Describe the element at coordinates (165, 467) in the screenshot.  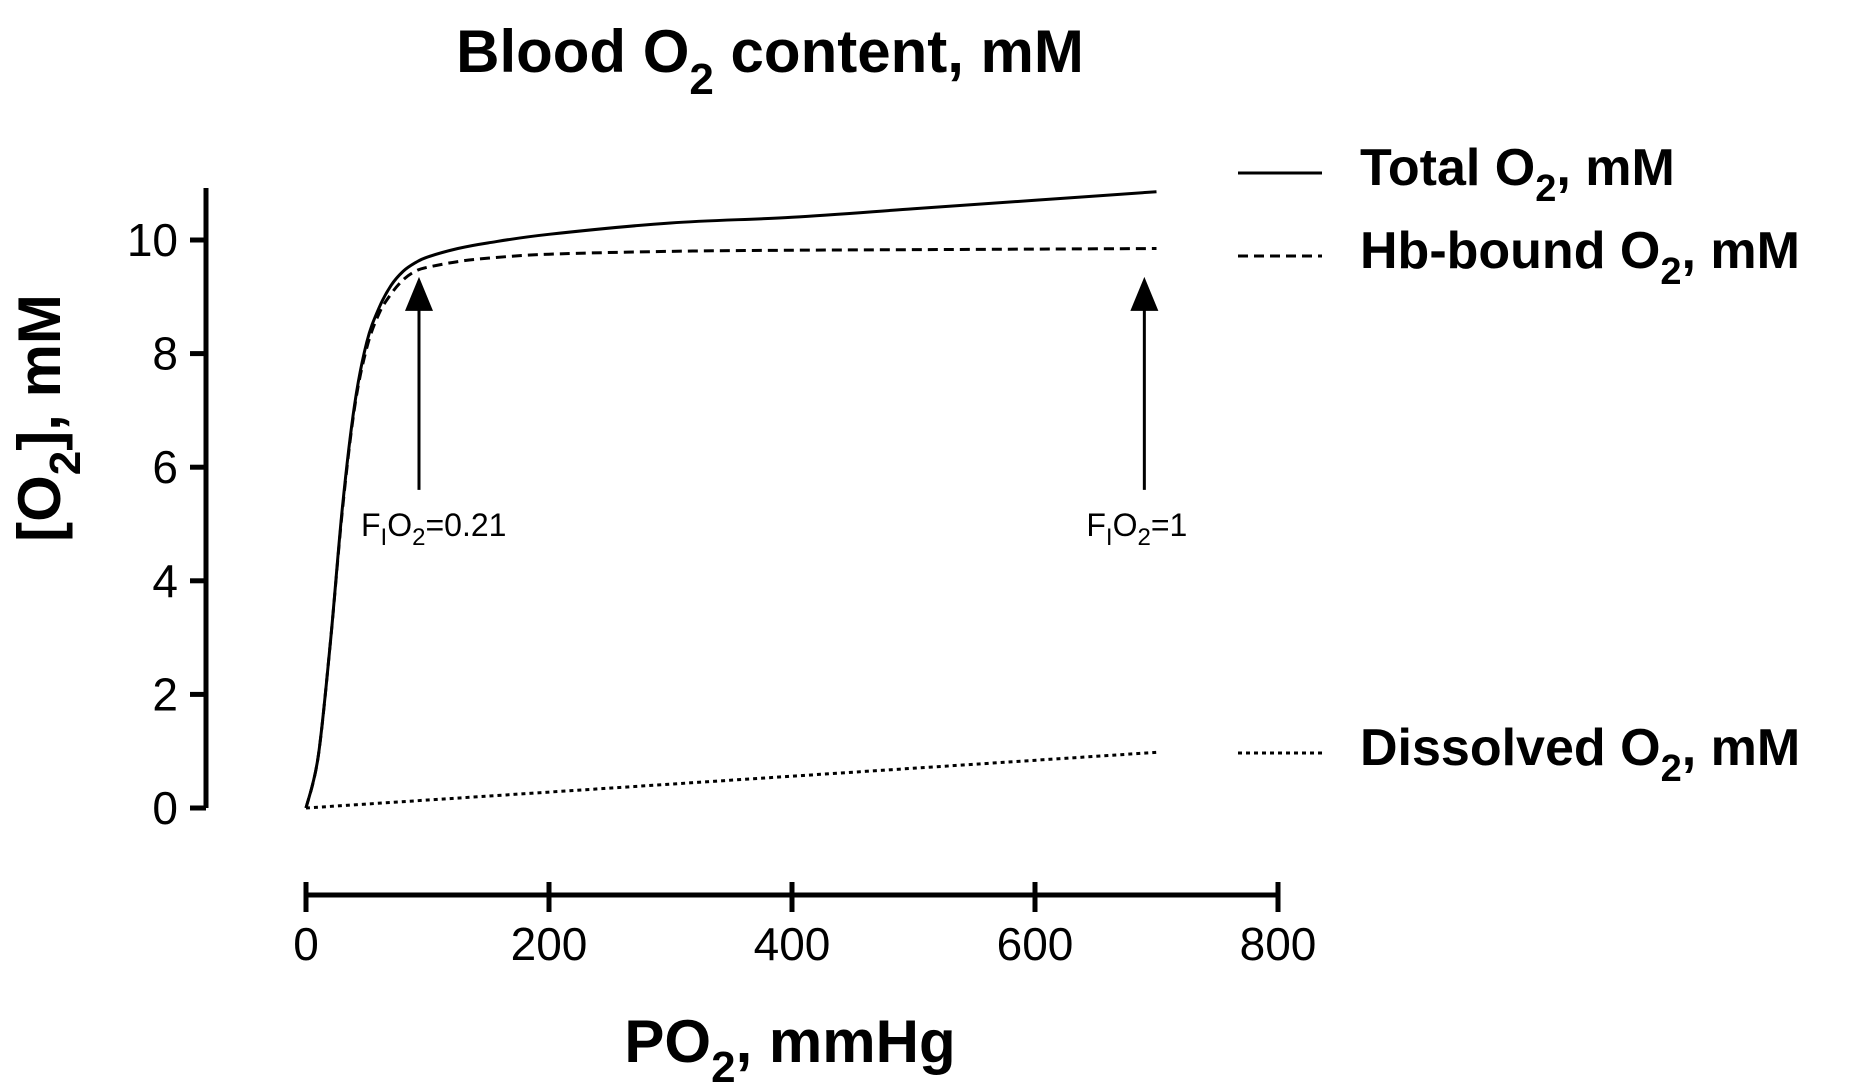
I see `y-tick-label: 6` at that location.